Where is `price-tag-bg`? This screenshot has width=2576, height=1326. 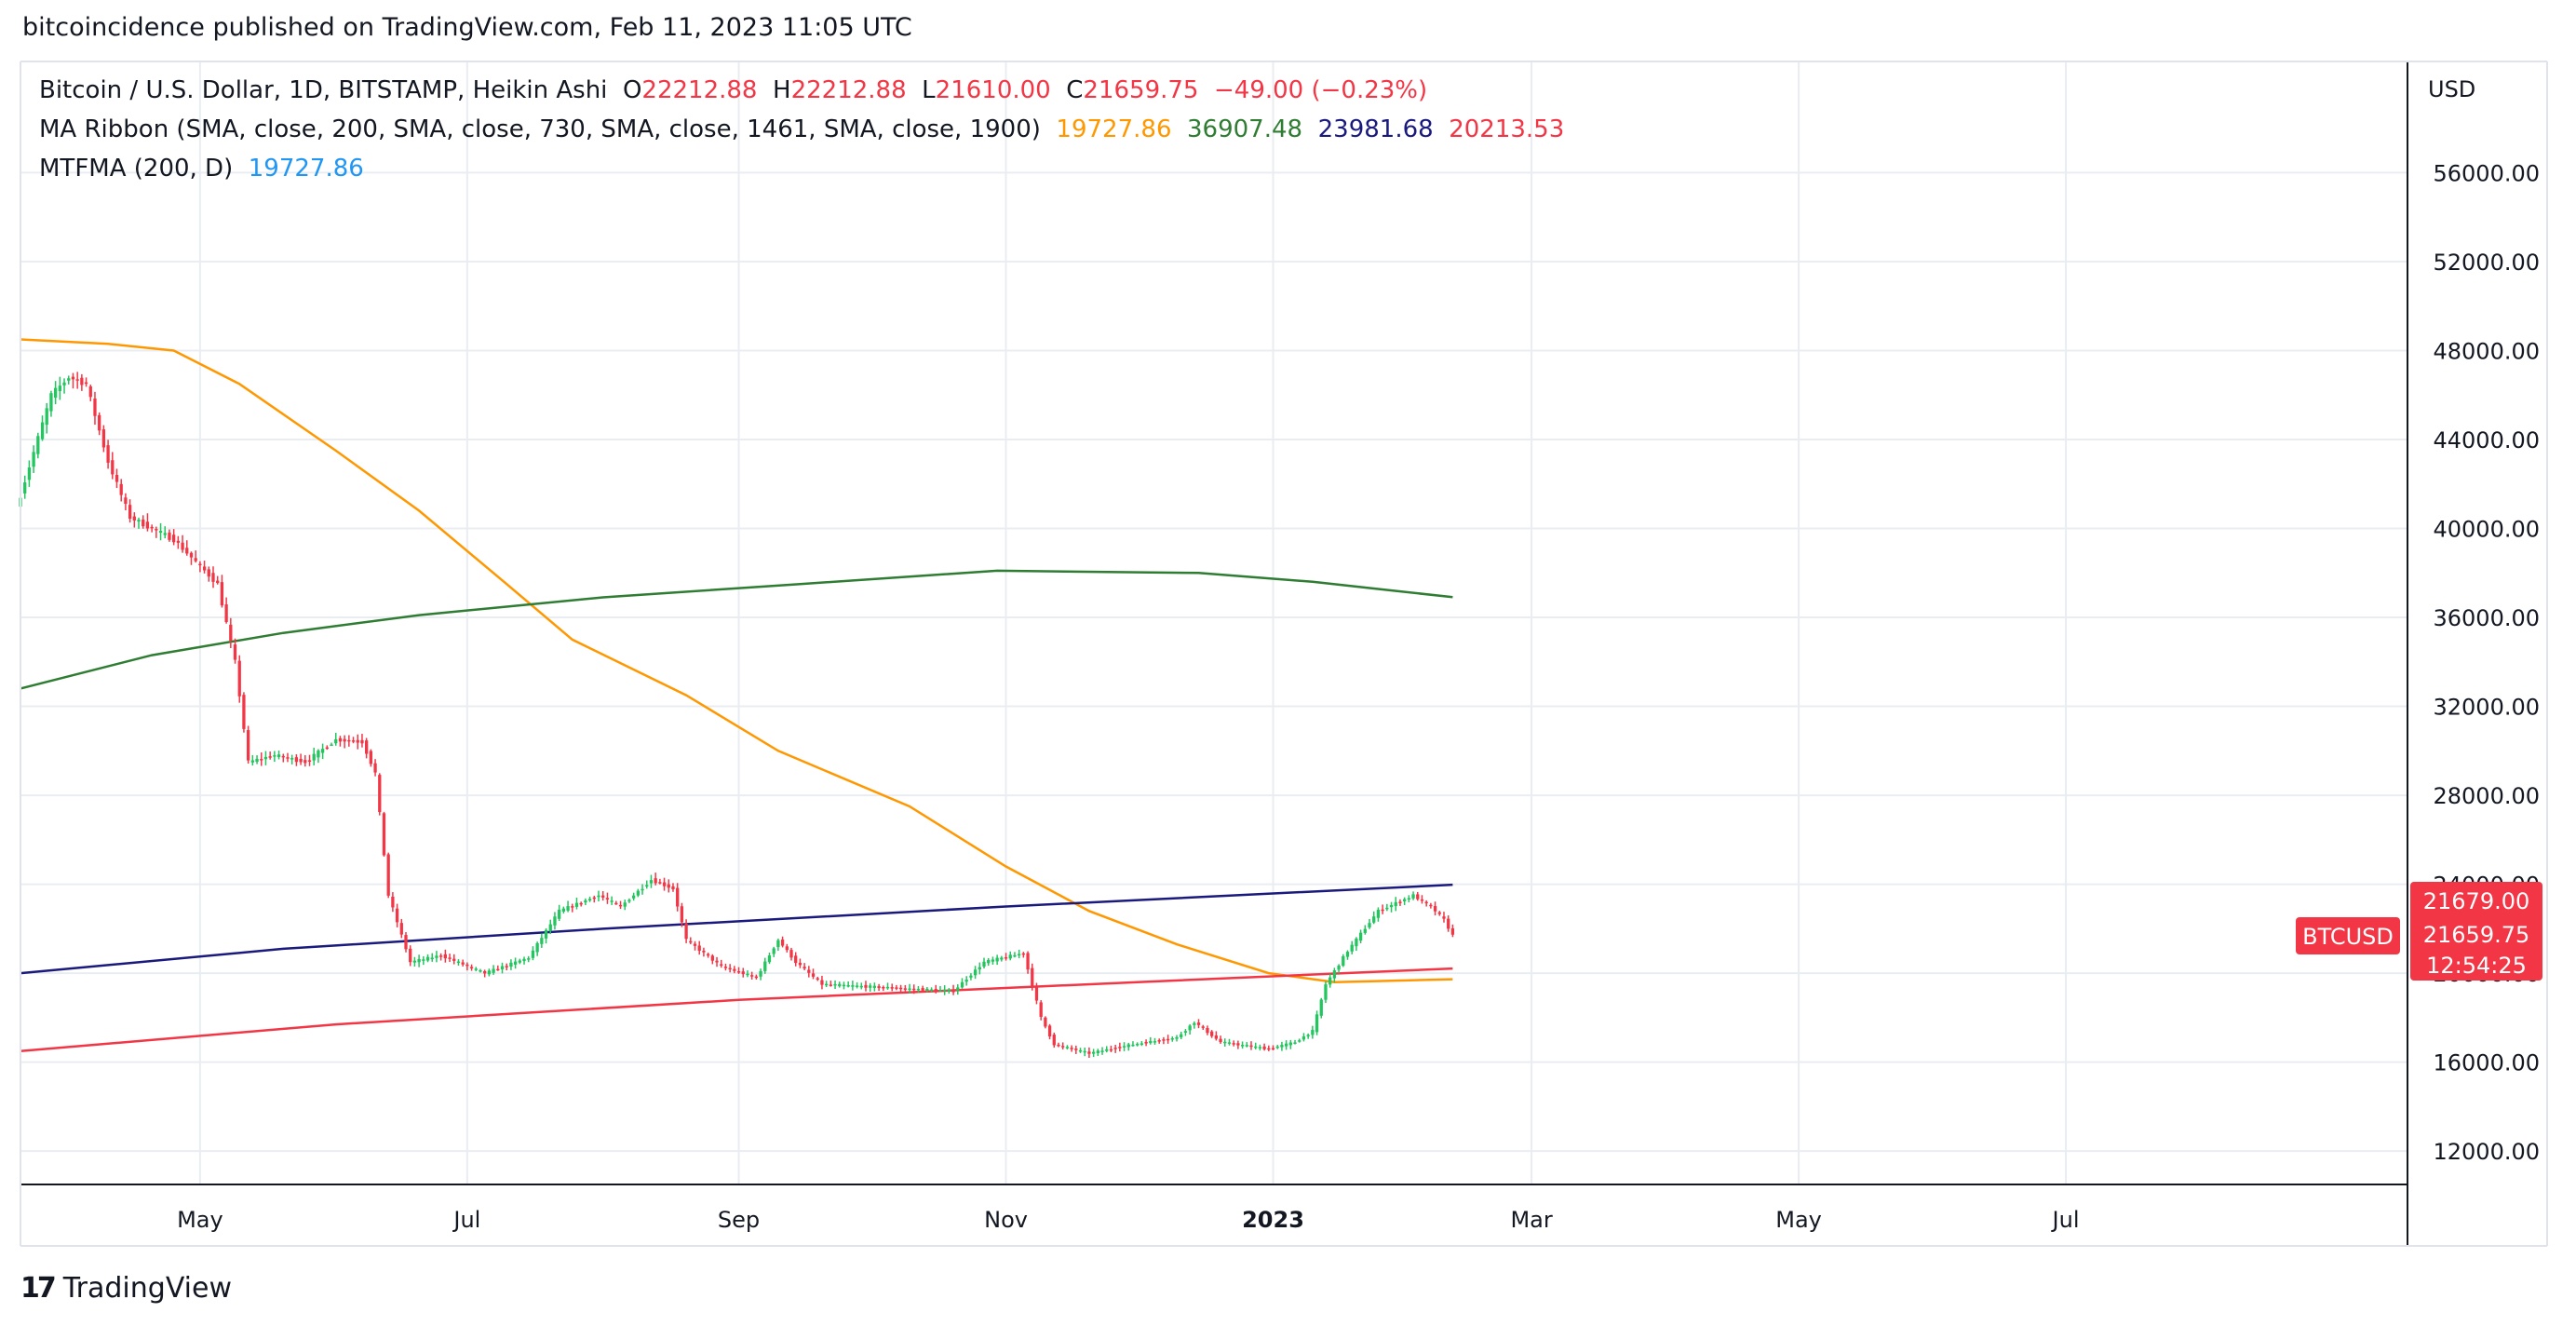 price-tag-bg is located at coordinates (2476, 931).